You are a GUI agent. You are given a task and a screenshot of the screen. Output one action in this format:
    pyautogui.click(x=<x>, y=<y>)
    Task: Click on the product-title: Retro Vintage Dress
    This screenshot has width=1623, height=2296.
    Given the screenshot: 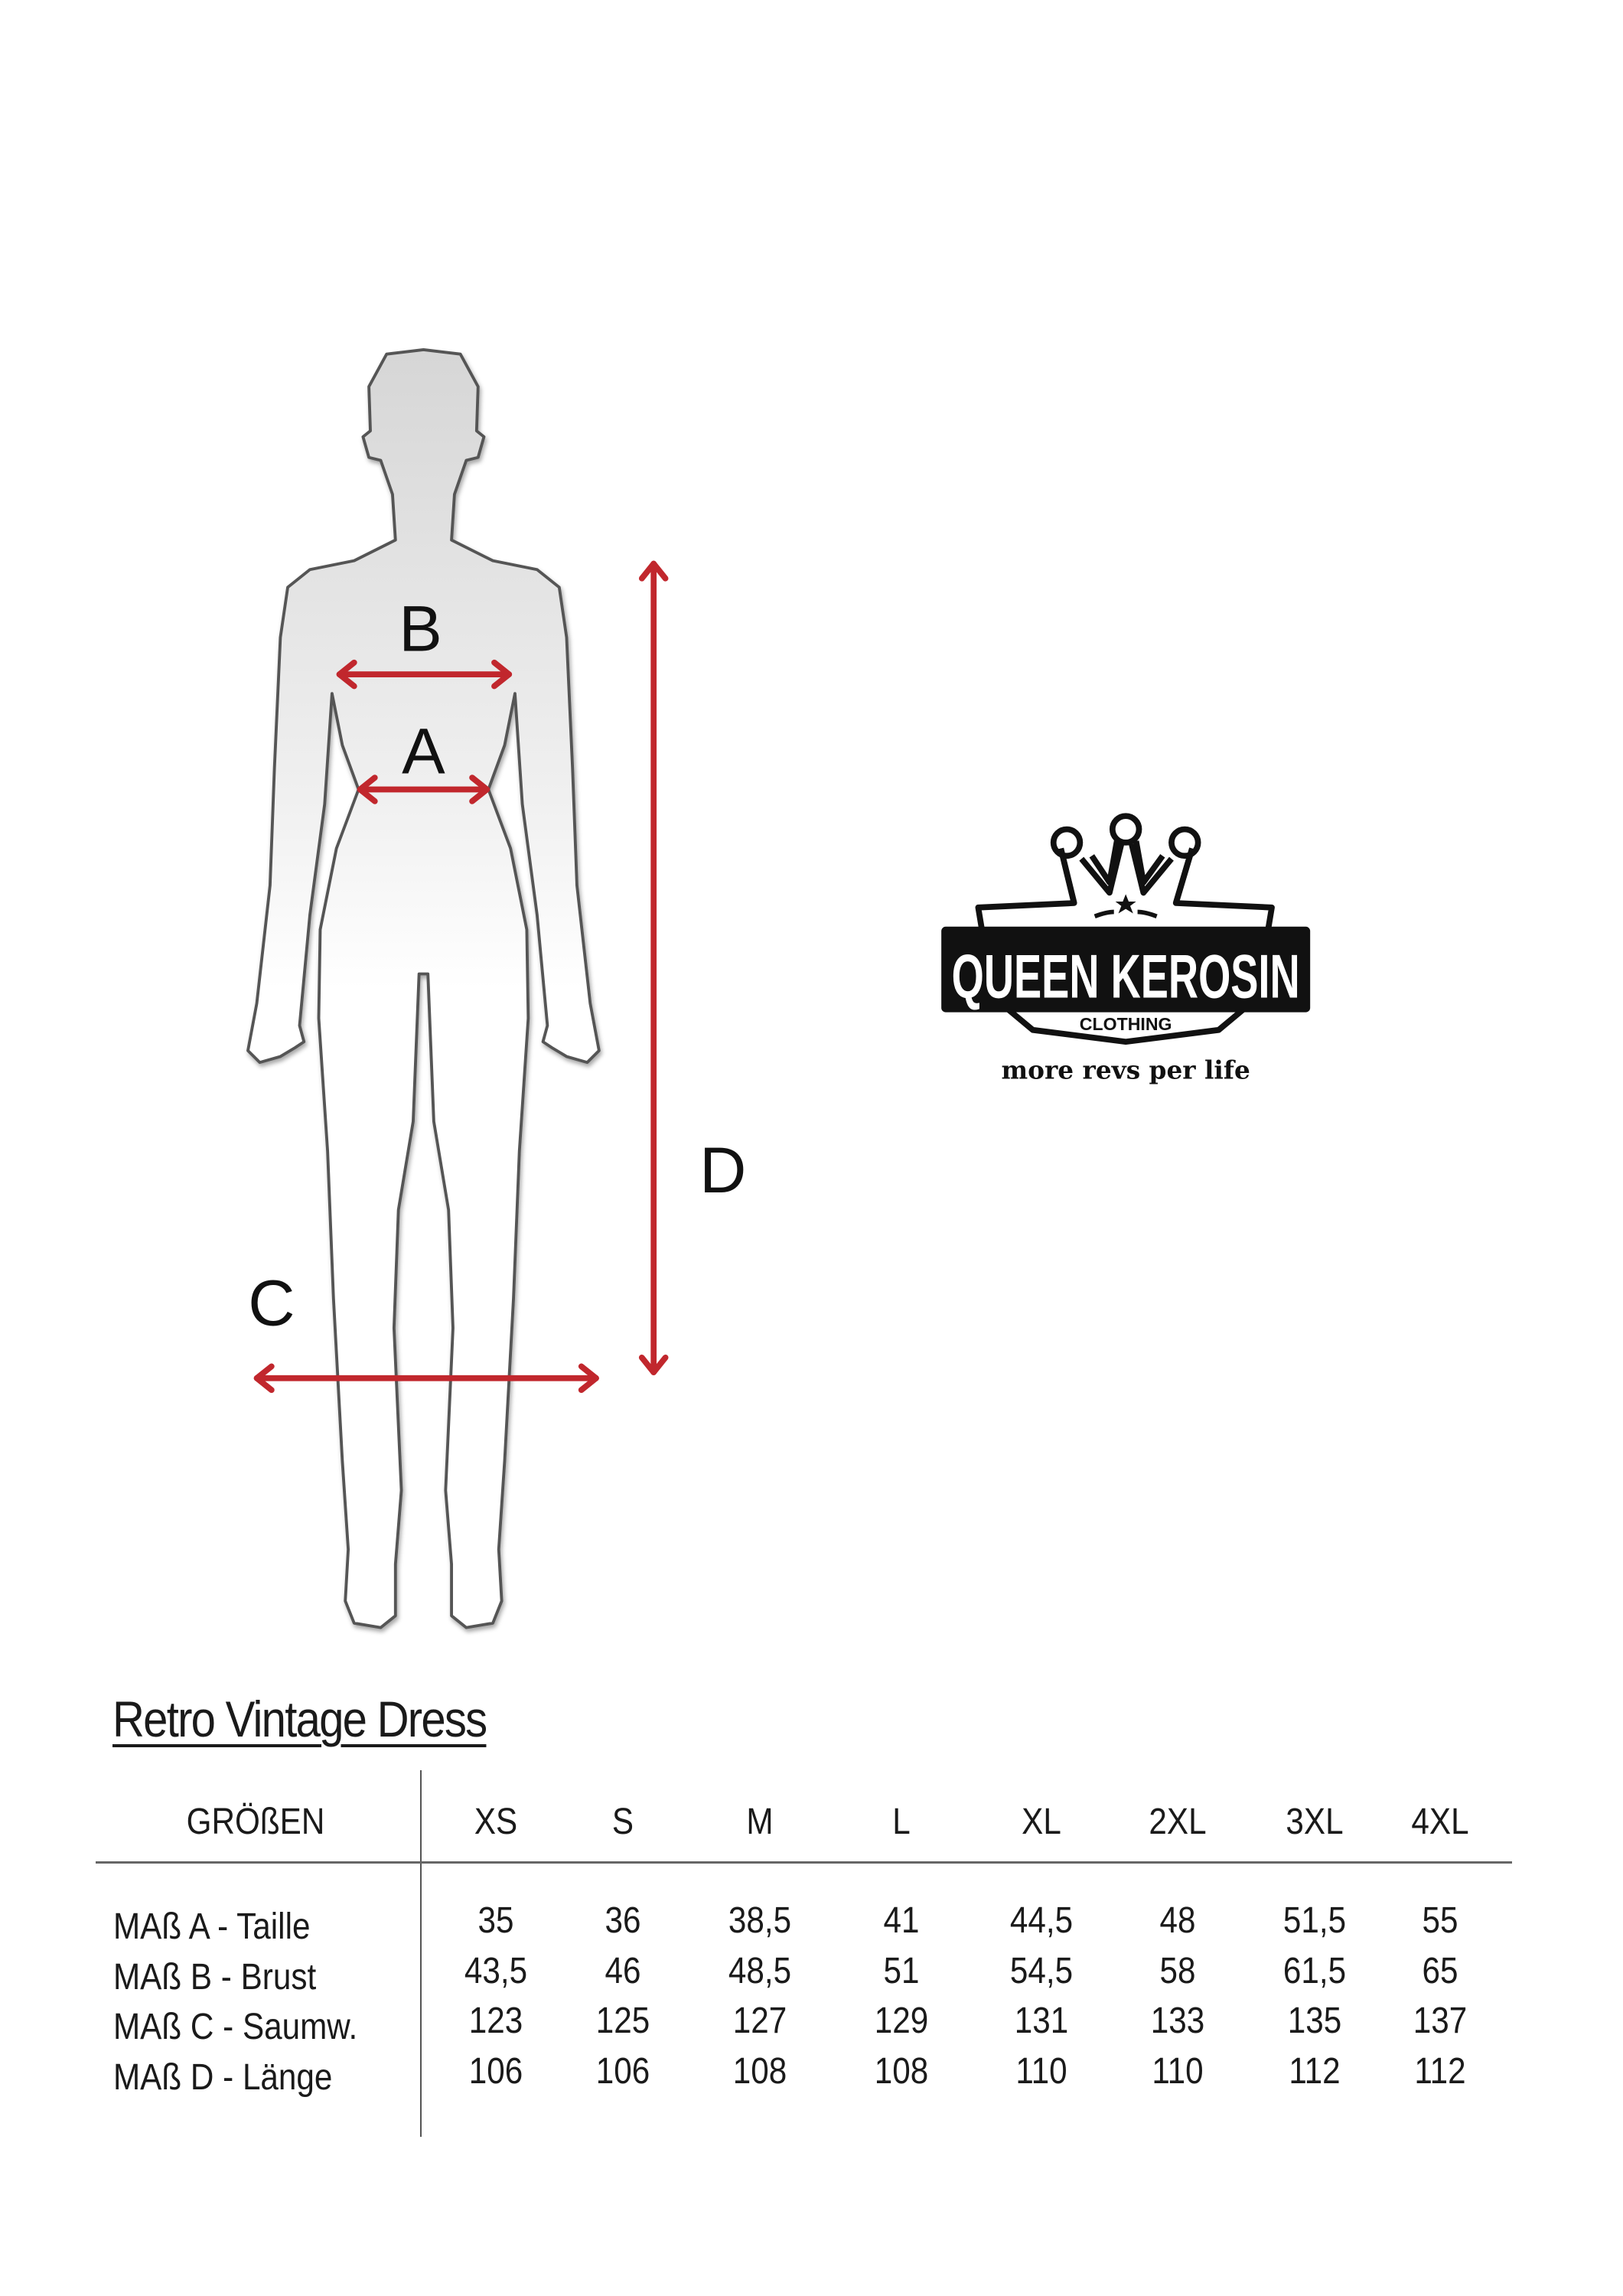 What is the action you would take?
    pyautogui.click(x=300, y=1719)
    